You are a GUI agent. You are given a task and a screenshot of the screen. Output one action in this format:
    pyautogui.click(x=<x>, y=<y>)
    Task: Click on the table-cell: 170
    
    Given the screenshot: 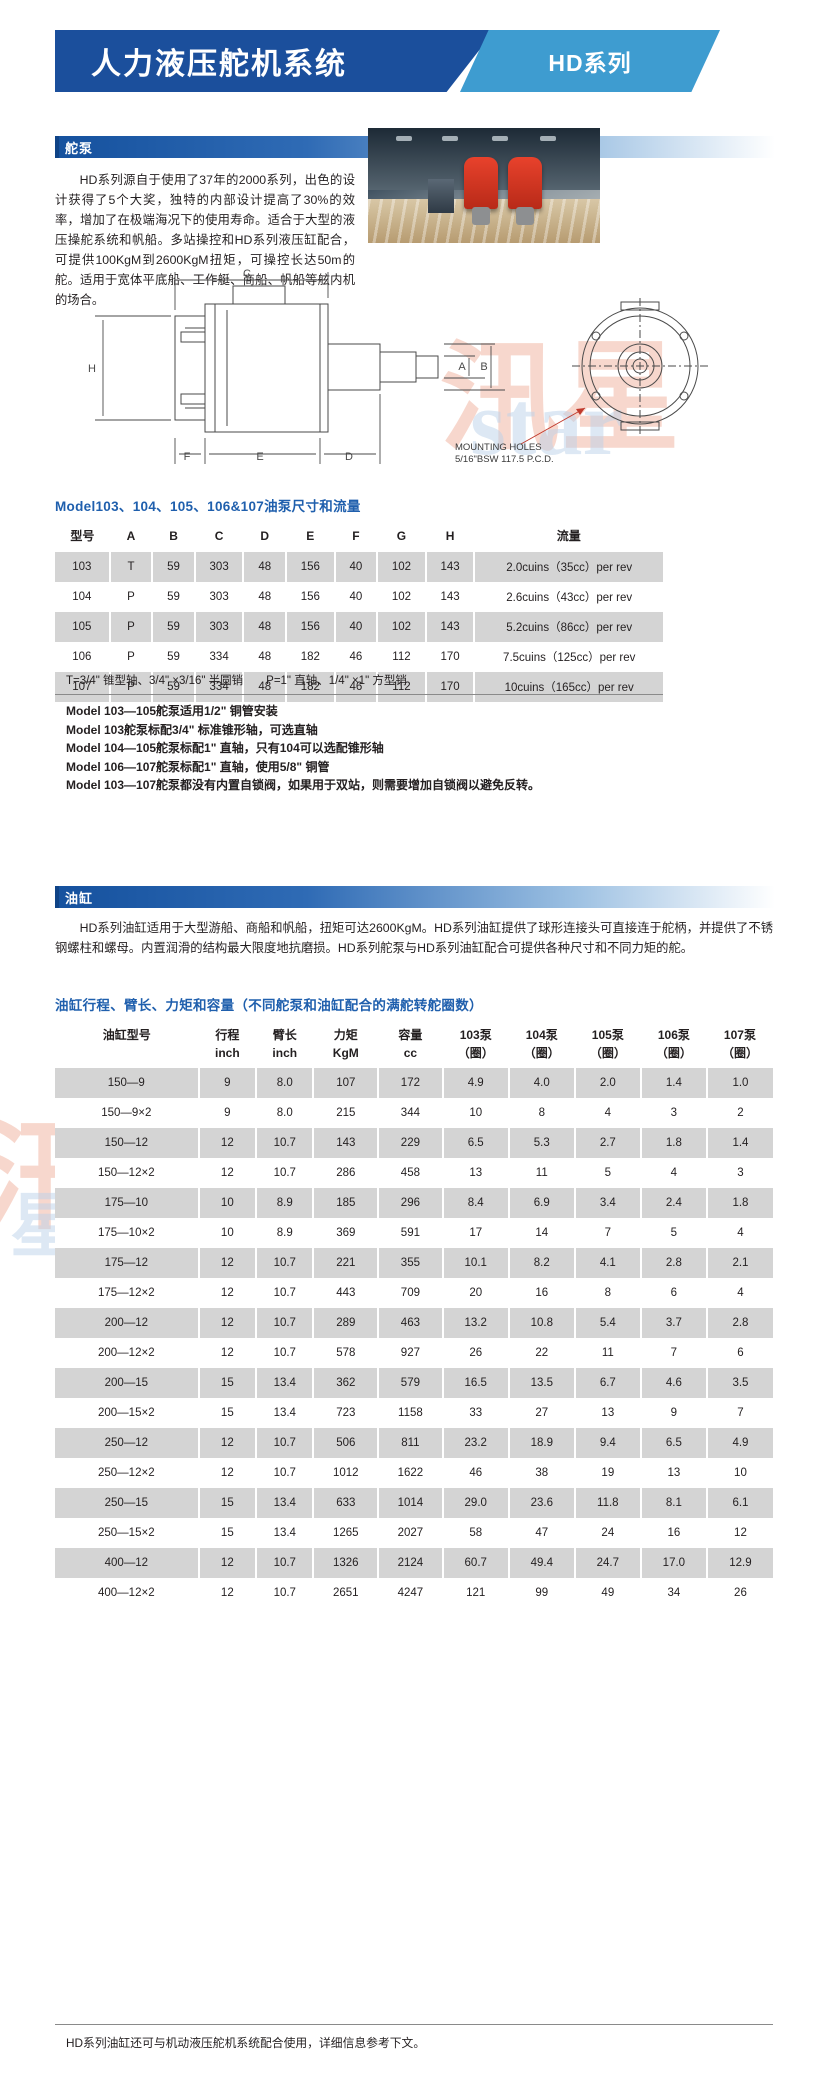 What is the action you would take?
    pyautogui.click(x=450, y=657)
    